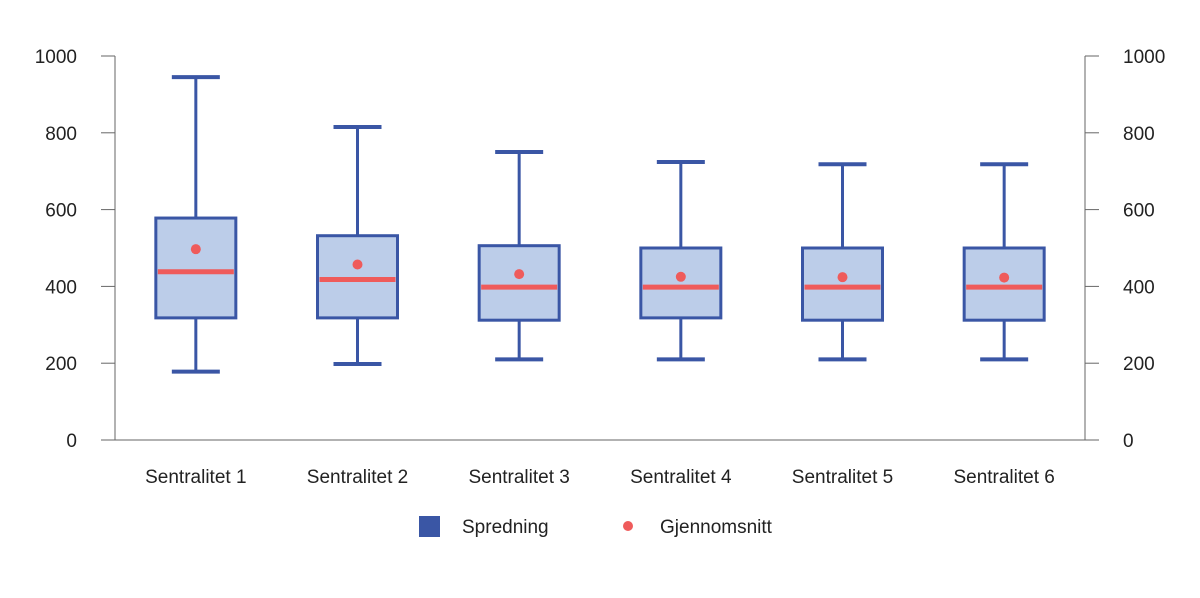 This screenshot has height=598, width=1200. What do you see at coordinates (61, 364) in the screenshot?
I see `y-tick-label-left: 200` at bounding box center [61, 364].